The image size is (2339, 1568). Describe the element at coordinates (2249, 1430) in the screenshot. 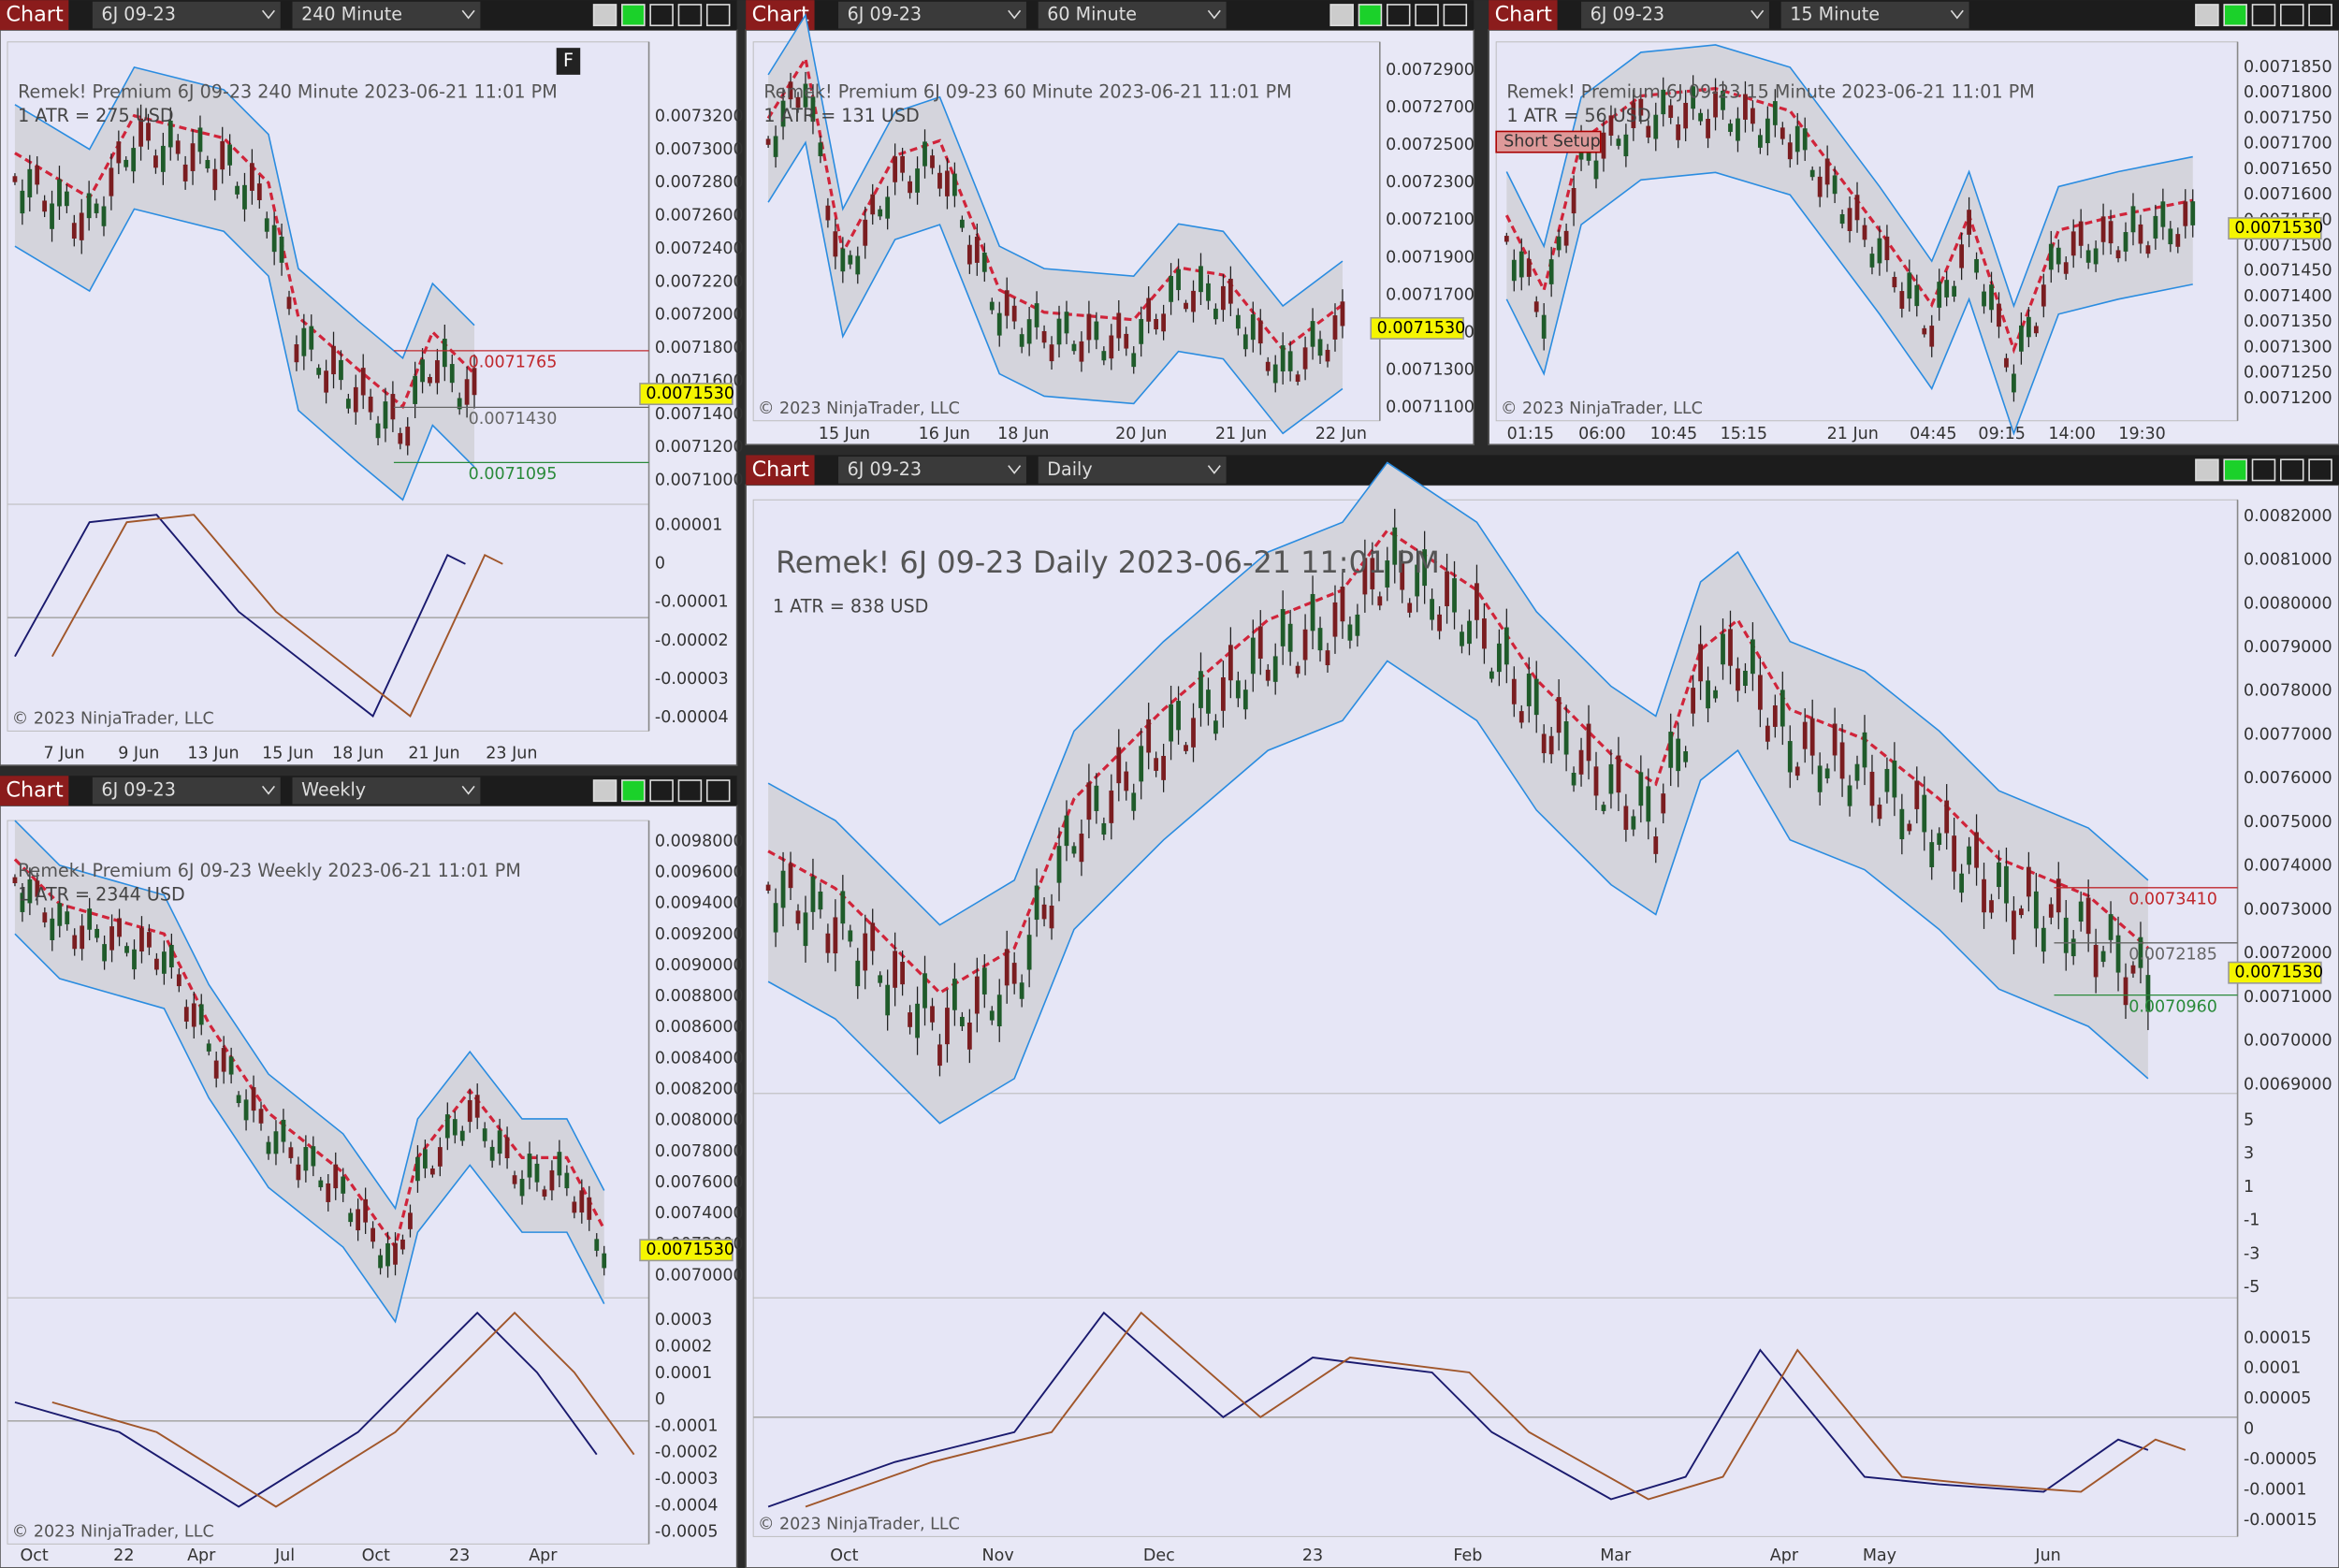

I see `axis-tick-label: 0` at that location.